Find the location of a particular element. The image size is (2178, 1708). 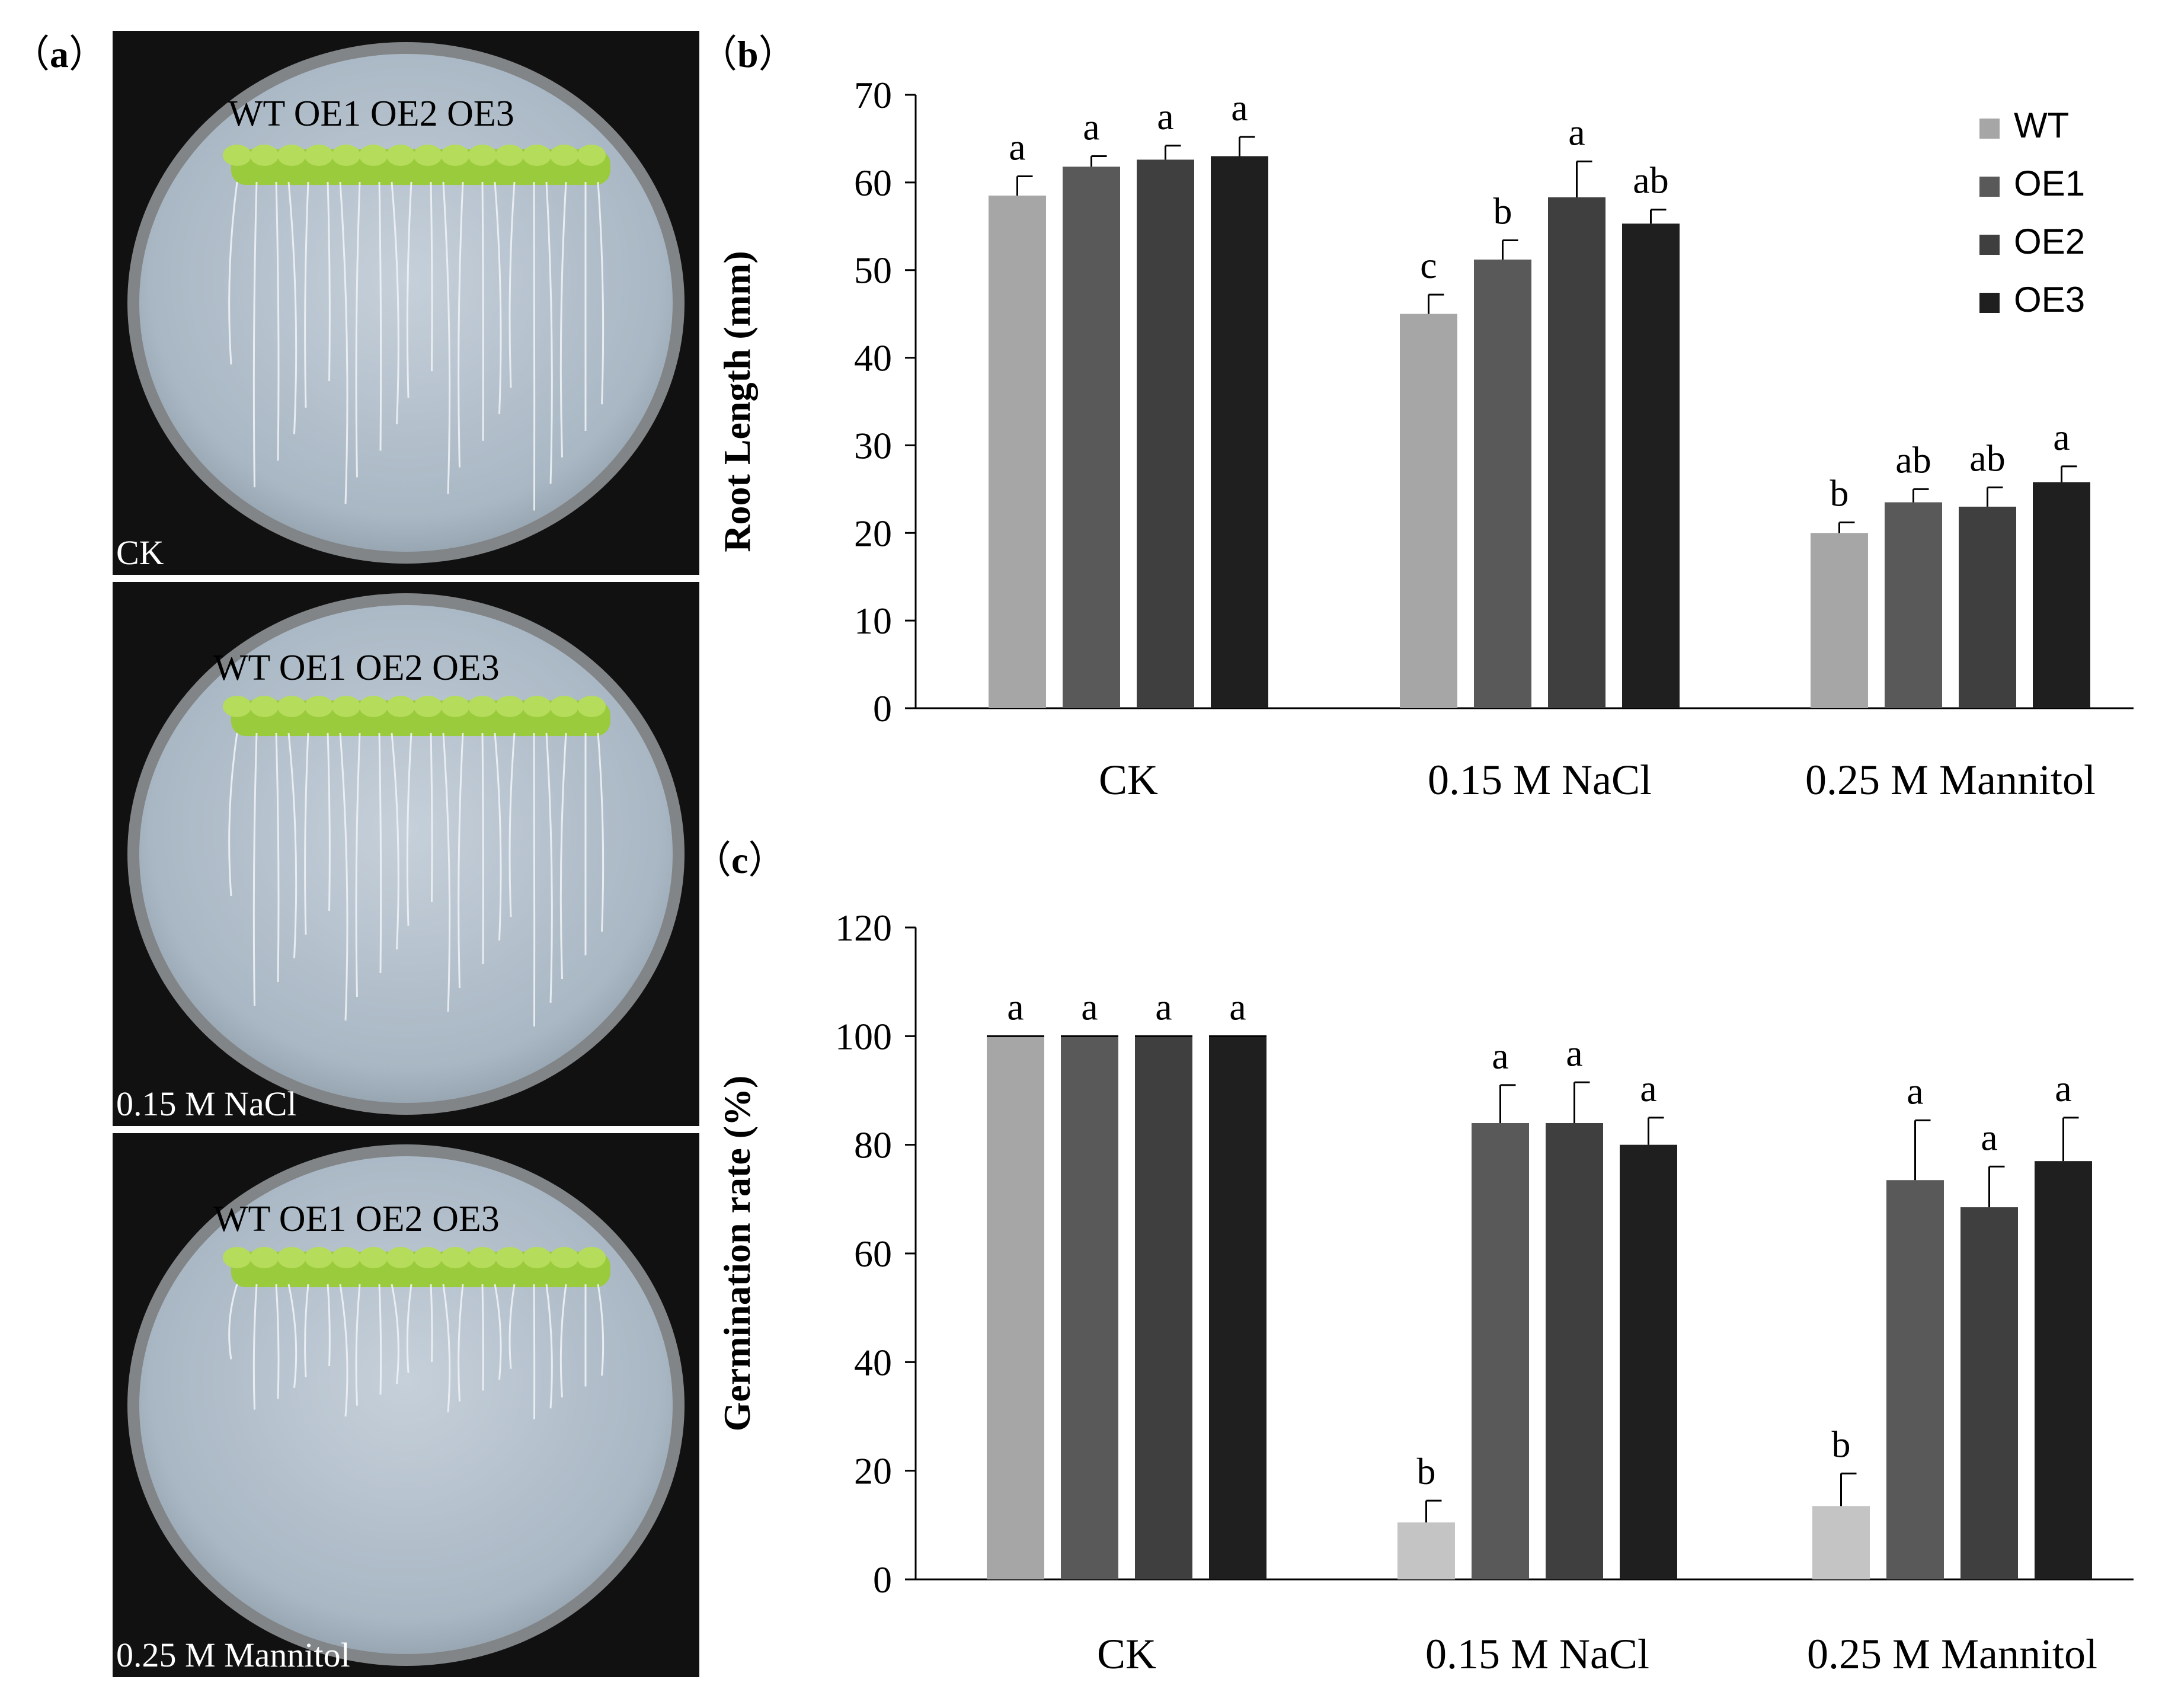

y-tick-label: 20 is located at coordinates (873, 1471).